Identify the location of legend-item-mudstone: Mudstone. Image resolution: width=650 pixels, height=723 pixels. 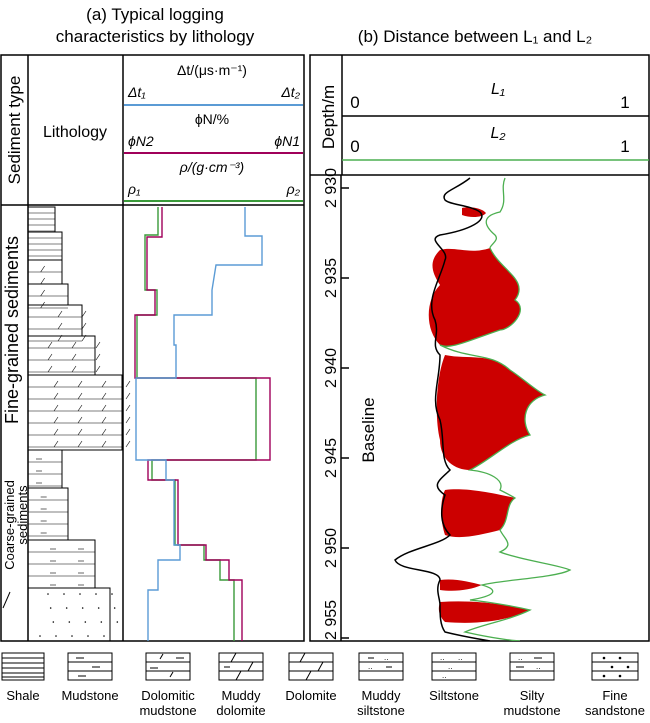
(90, 695).